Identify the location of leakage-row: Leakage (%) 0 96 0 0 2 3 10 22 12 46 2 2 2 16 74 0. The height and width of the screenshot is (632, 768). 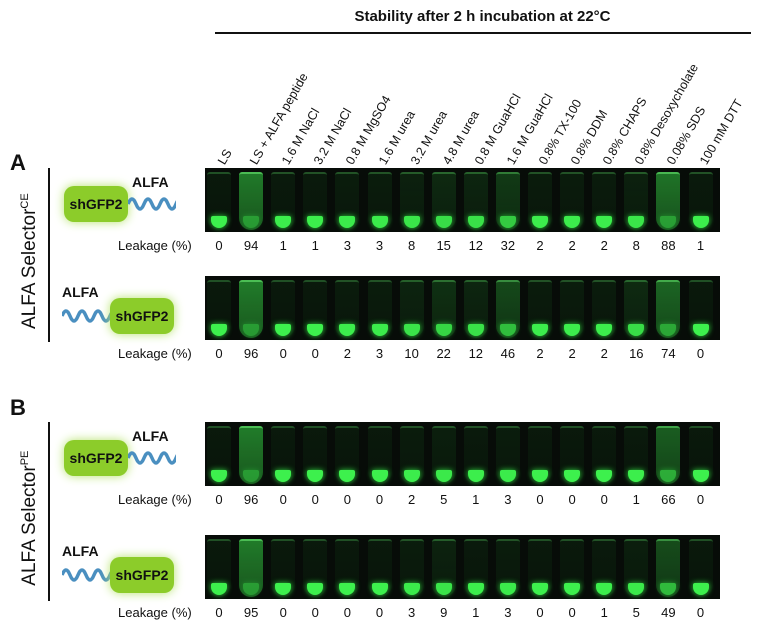
(384, 354).